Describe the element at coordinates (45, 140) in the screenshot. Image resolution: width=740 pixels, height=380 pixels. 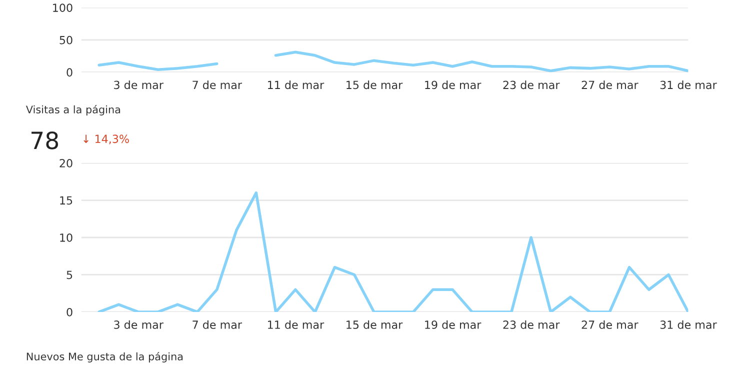
I see `text: 78` at that location.